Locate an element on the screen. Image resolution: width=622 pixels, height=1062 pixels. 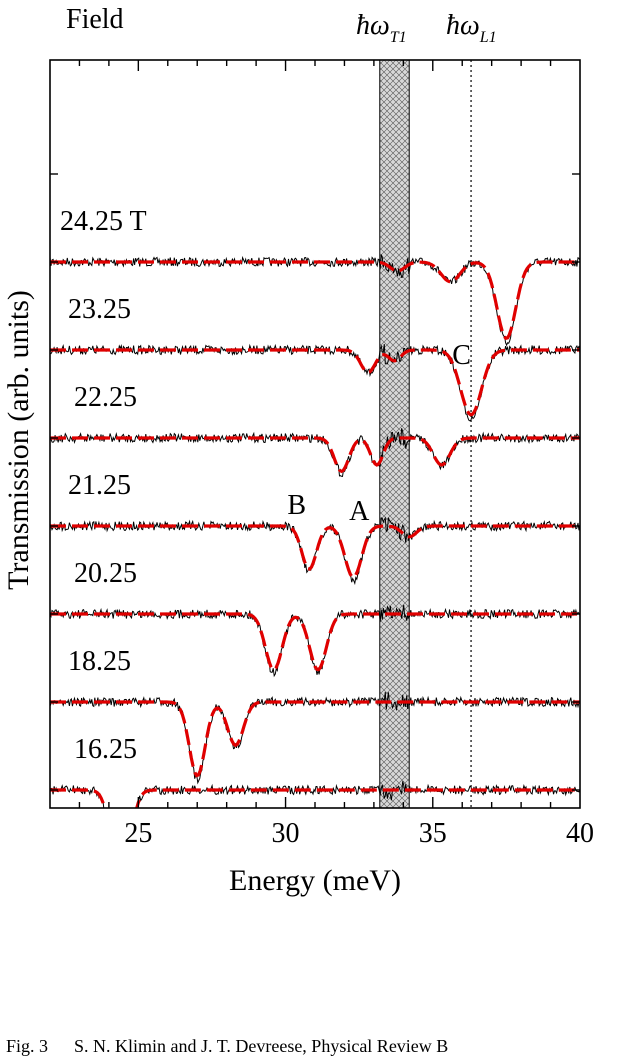
peak-label-c: C is located at coordinates (461, 355).